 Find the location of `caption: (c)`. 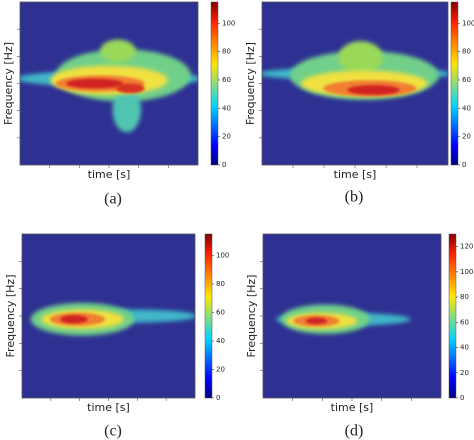

caption: (c) is located at coordinates (113, 431).